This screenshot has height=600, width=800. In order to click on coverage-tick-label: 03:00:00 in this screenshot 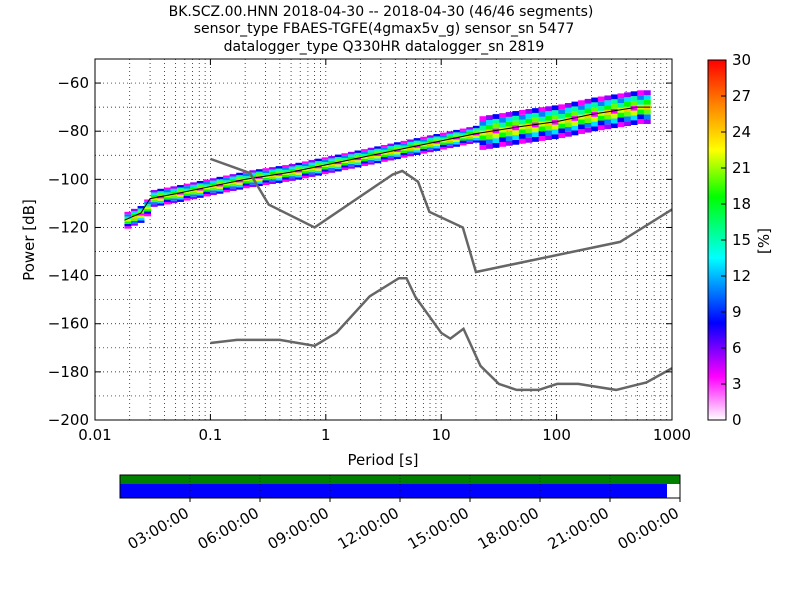, I will do `click(158, 528)`.